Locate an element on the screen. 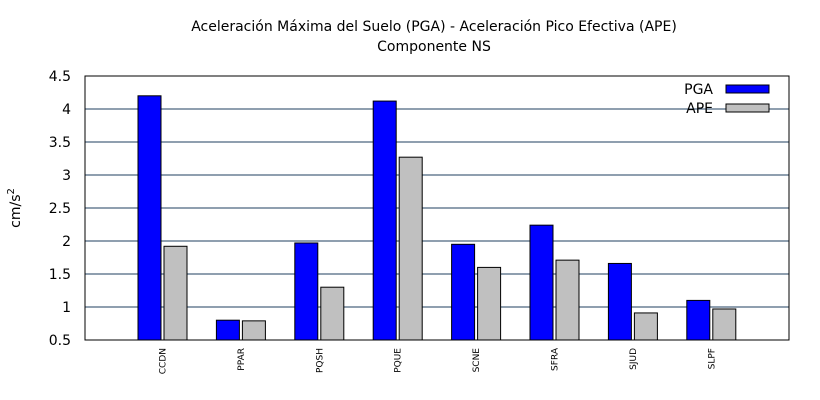 The width and height of the screenshot is (820, 400). bar-ape-scne is located at coordinates (489, 303).